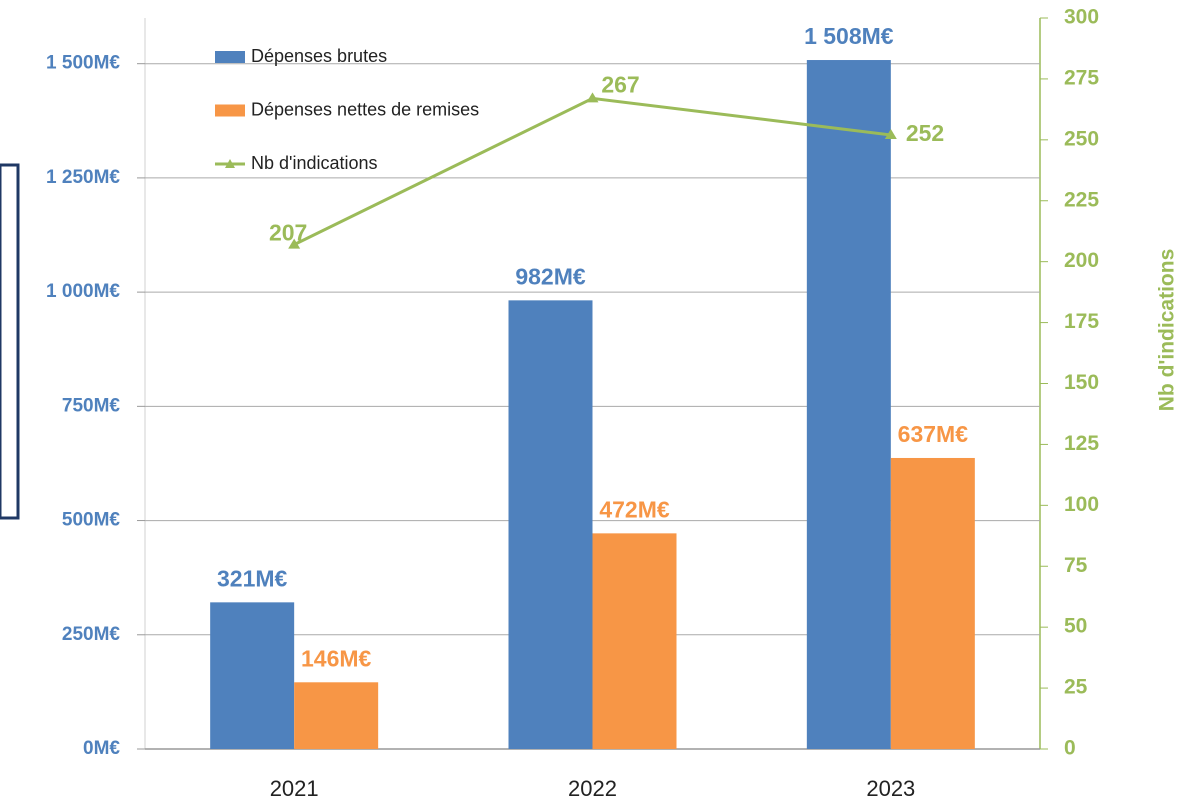 The height and width of the screenshot is (804, 1191). I want to click on legend-label: Dépenses nettes de remises, so click(365, 109).